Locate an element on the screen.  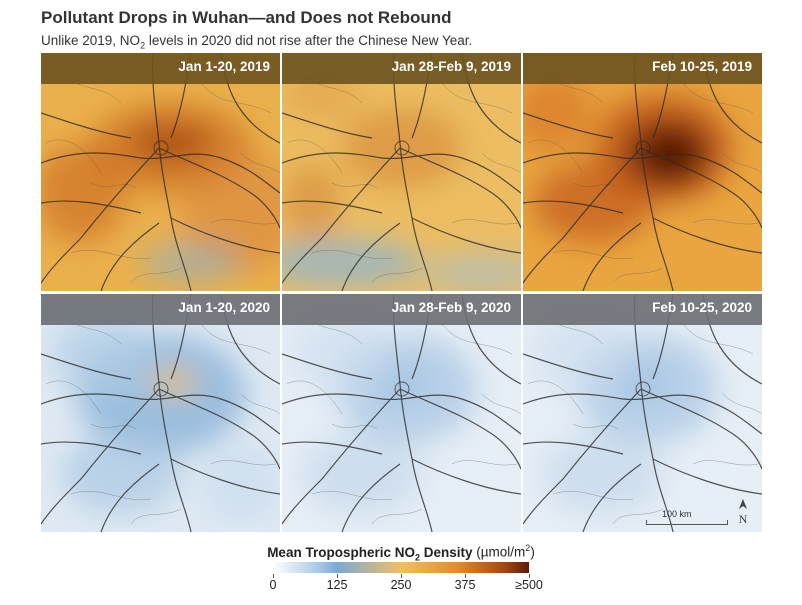
panel-date-label: Jan 1-20, 2020 is located at coordinates (224, 307).